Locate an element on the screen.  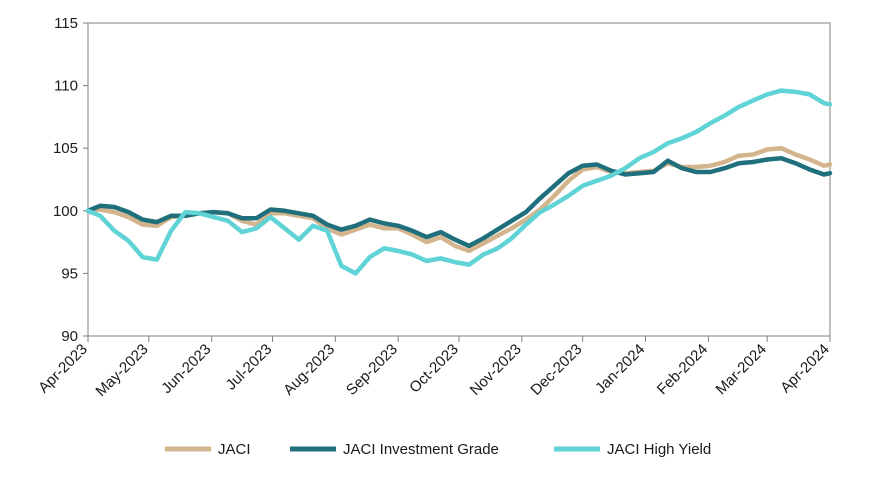
x-tick-label: Jun-2023 is located at coordinates (186, 369).